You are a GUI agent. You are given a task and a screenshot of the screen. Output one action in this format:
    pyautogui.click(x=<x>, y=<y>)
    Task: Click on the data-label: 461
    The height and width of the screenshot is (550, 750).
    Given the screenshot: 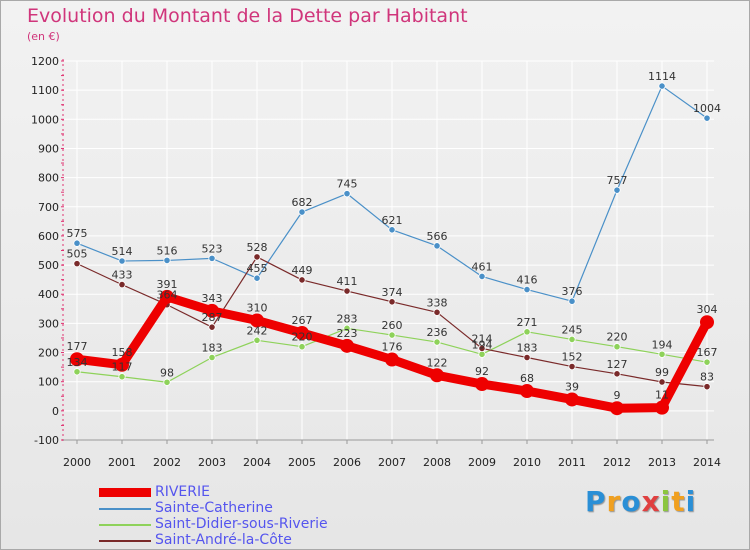 What is the action you would take?
    pyautogui.click(x=482, y=266)
    